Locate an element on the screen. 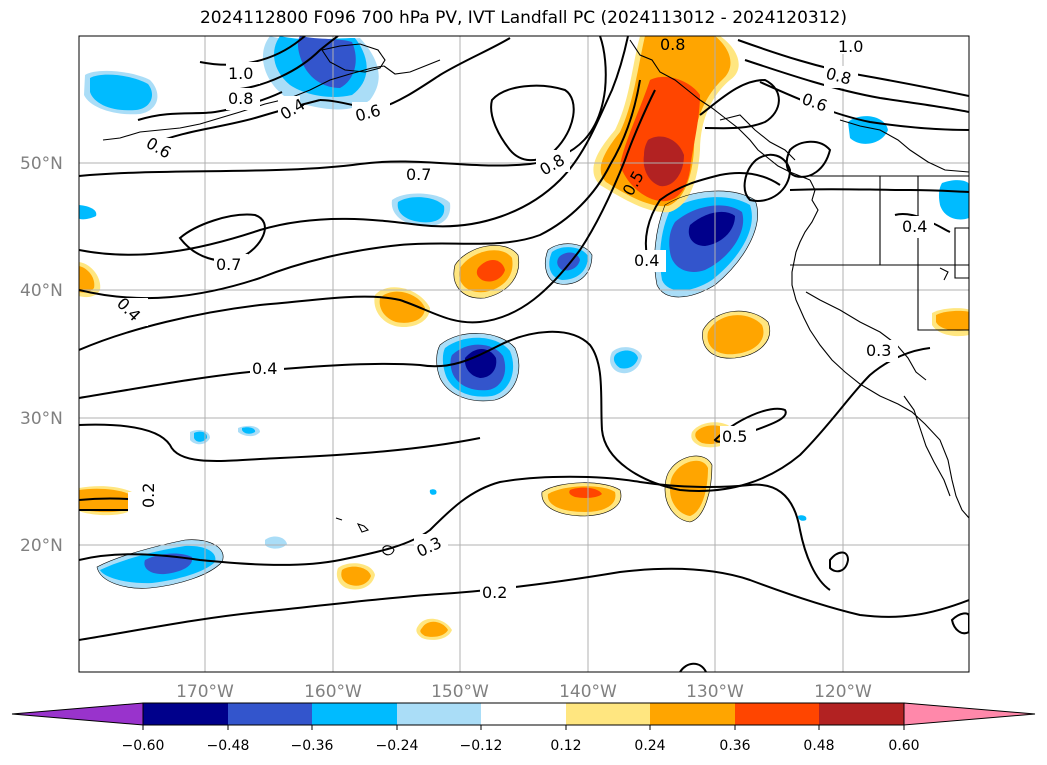 Image resolution: width=1047 pixels, height=765 pixels. colorbar-tick-label: 0.60 is located at coordinates (903, 746).